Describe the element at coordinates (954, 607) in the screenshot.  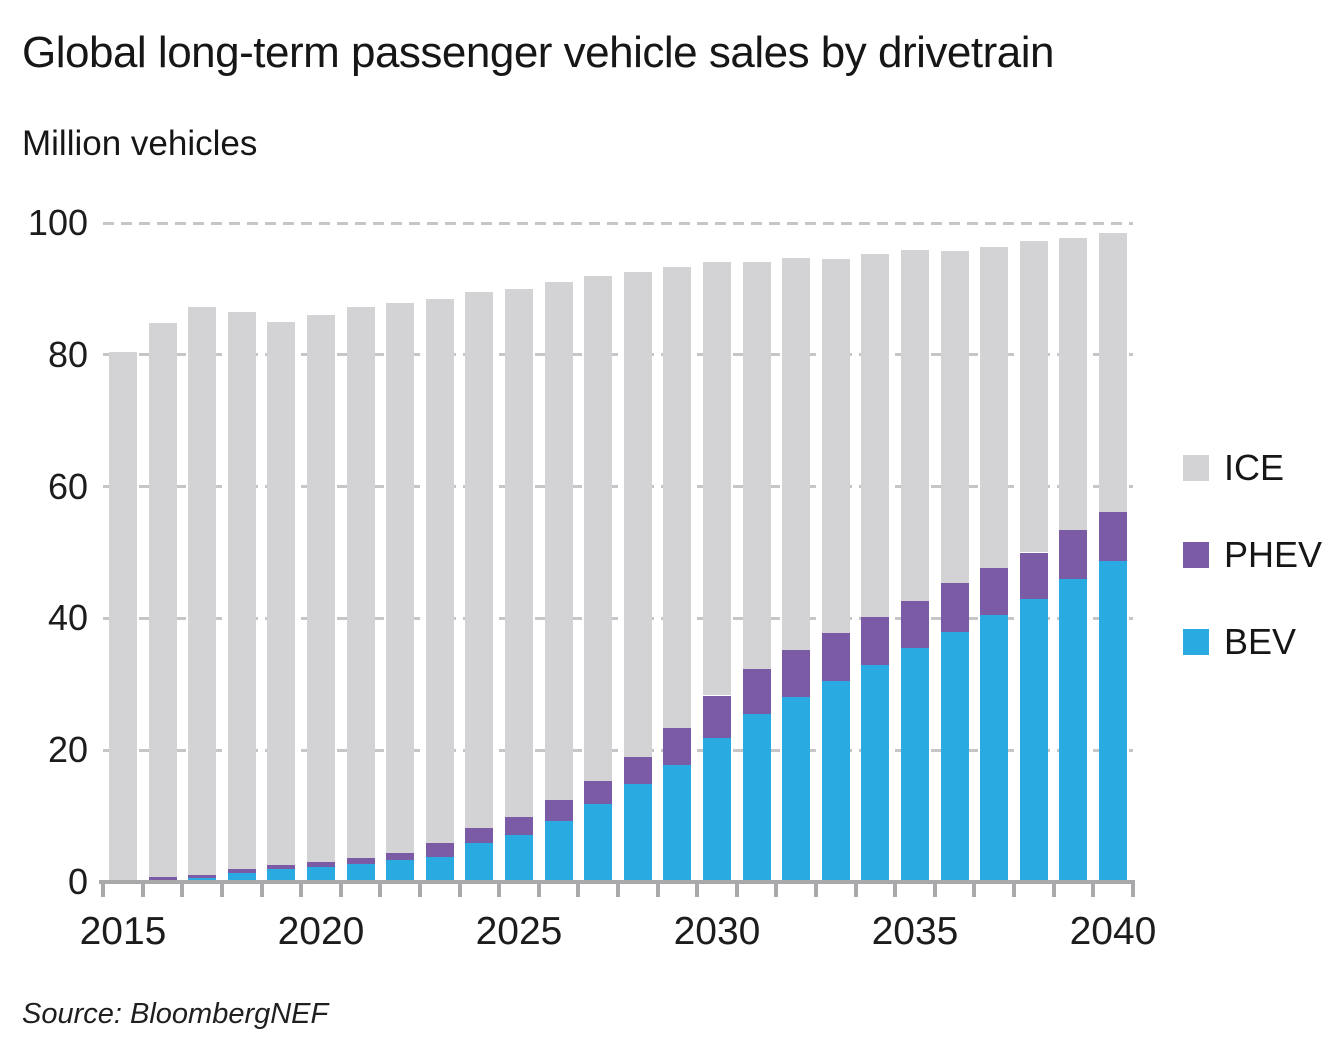
I see `bar-segment-phev-2036` at that location.